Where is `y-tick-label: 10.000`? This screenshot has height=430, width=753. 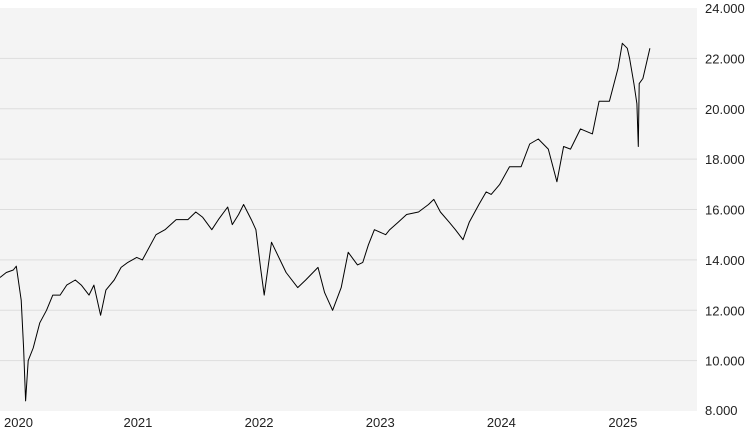 y-tick-label: 10.000 is located at coordinates (725, 361).